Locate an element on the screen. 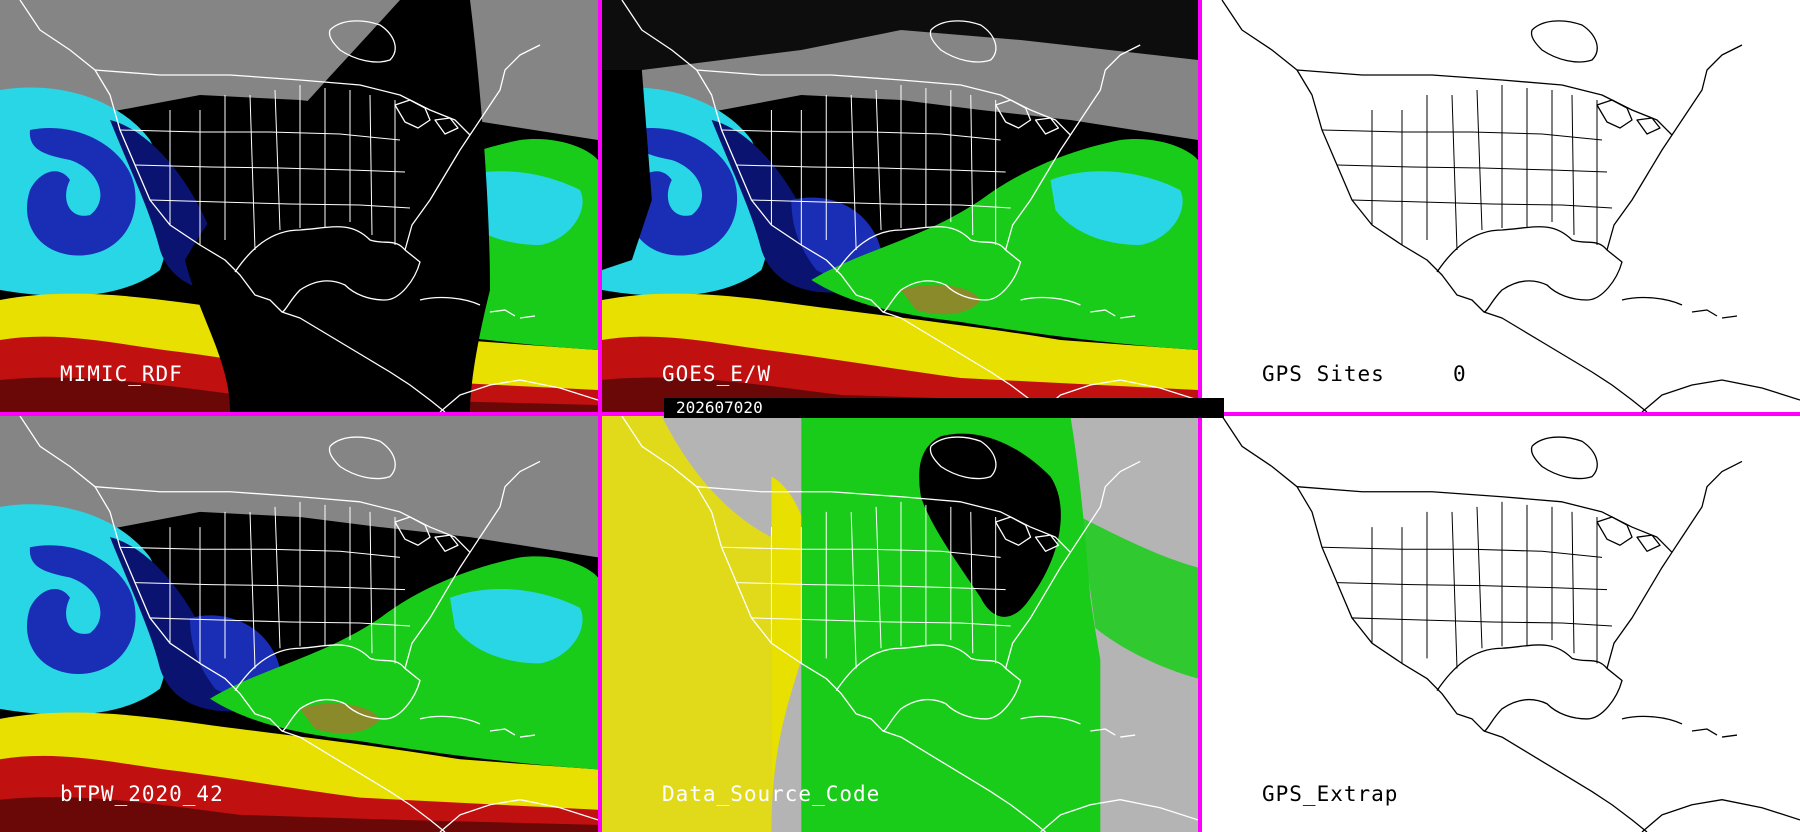 Image resolution: width=1800 pixels, height=832 pixels. panel-label-goes-ew: GOES_E/W is located at coordinates (717, 374).